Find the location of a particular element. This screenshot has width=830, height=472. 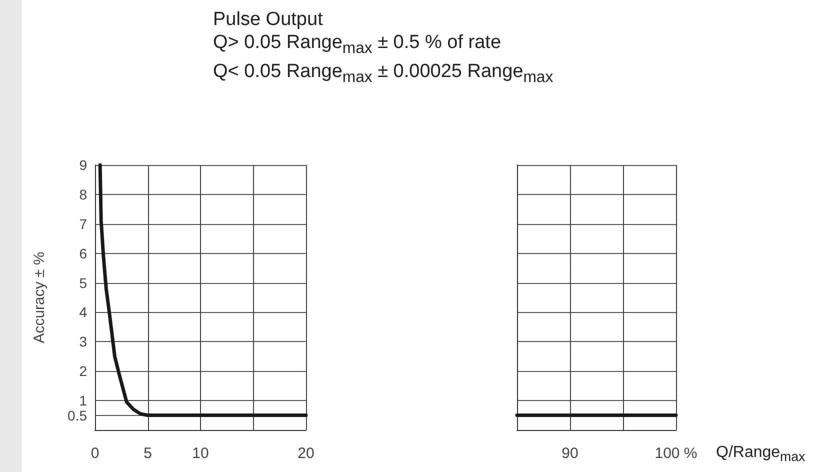

y-tick-label: 5 is located at coordinates (83, 282).